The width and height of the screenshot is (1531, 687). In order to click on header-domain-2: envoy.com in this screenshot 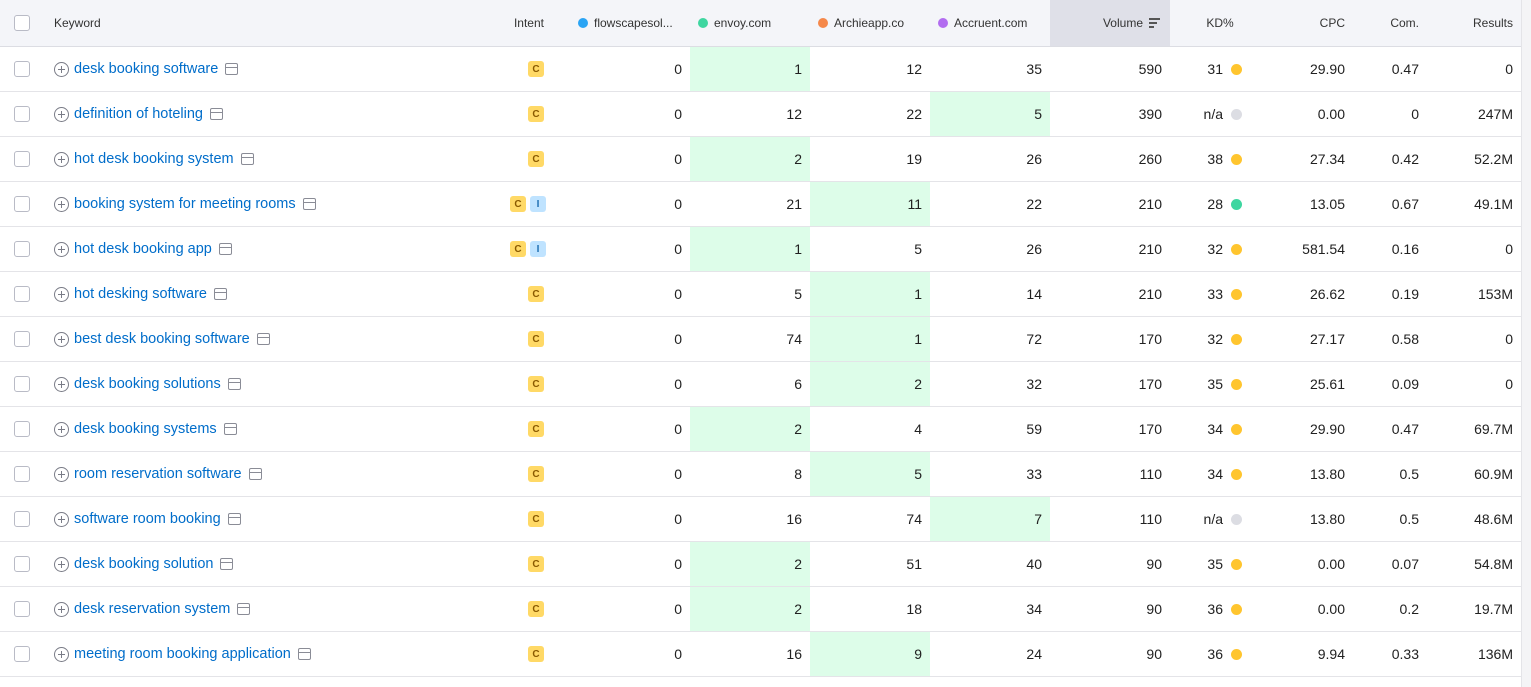, I will do `click(750, 23)`.